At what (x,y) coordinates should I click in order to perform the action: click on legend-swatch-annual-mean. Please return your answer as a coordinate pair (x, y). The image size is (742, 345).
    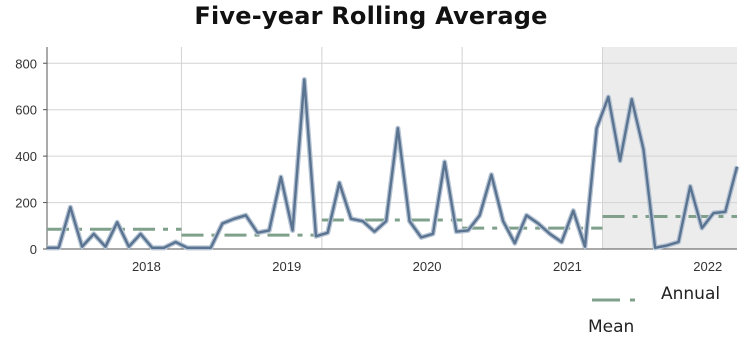
    Looking at the image, I should click on (613, 300).